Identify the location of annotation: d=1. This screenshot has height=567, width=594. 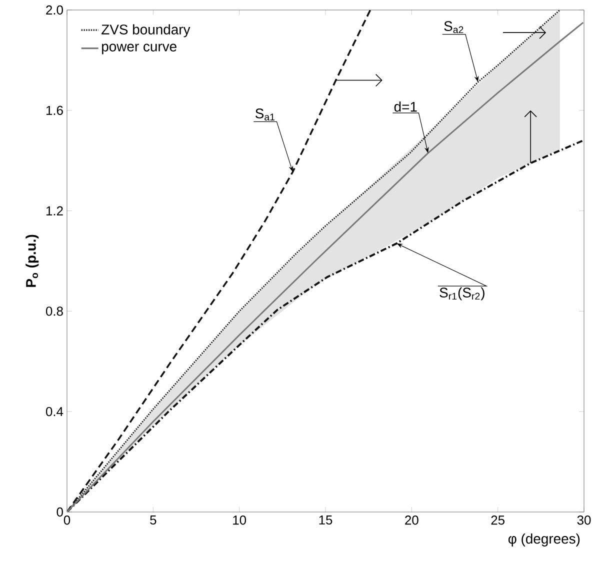
(405, 106).